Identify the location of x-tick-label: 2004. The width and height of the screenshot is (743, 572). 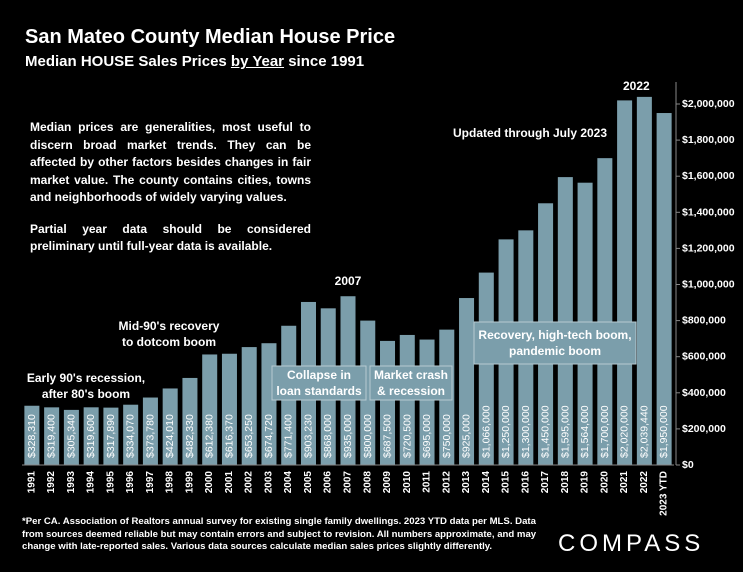
(288, 482).